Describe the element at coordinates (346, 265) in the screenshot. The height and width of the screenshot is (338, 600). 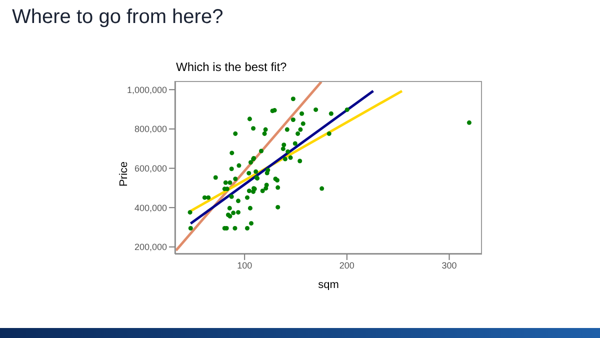
I see `x-tick-label: 200` at that location.